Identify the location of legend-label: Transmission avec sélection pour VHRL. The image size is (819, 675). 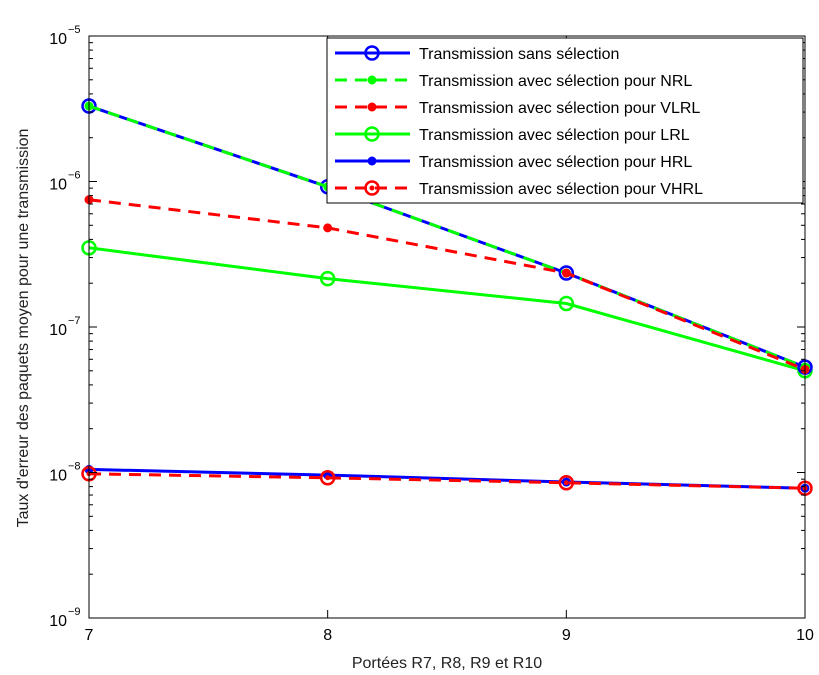
(561, 189).